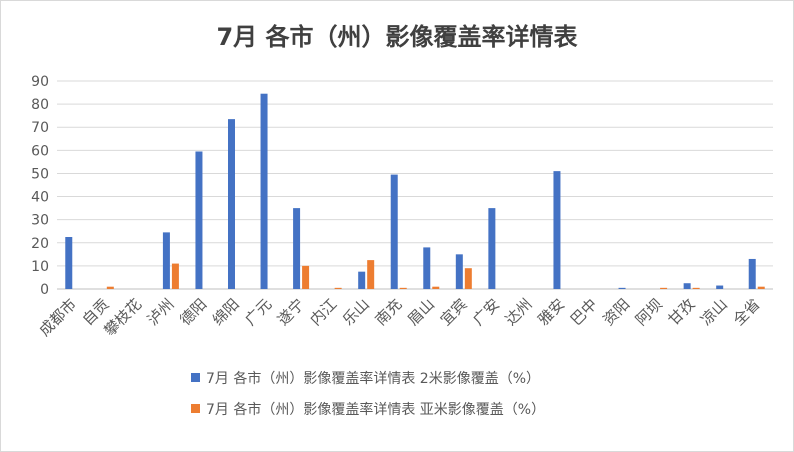 The width and height of the screenshot is (794, 452). Describe the element at coordinates (40, 198) in the screenshot. I see `y-tick-label: 40` at that location.